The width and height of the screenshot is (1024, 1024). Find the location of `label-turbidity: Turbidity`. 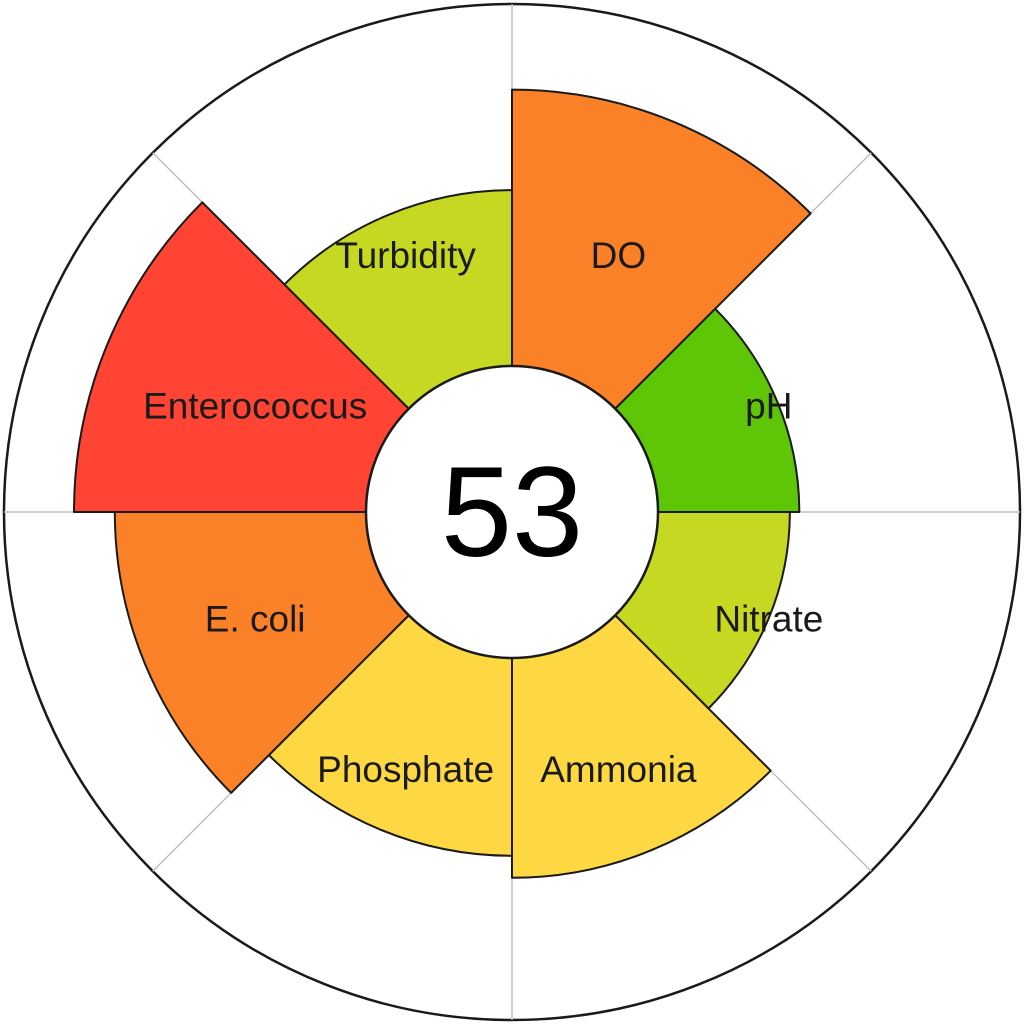

label-turbidity: Turbidity is located at coordinates (405, 255).